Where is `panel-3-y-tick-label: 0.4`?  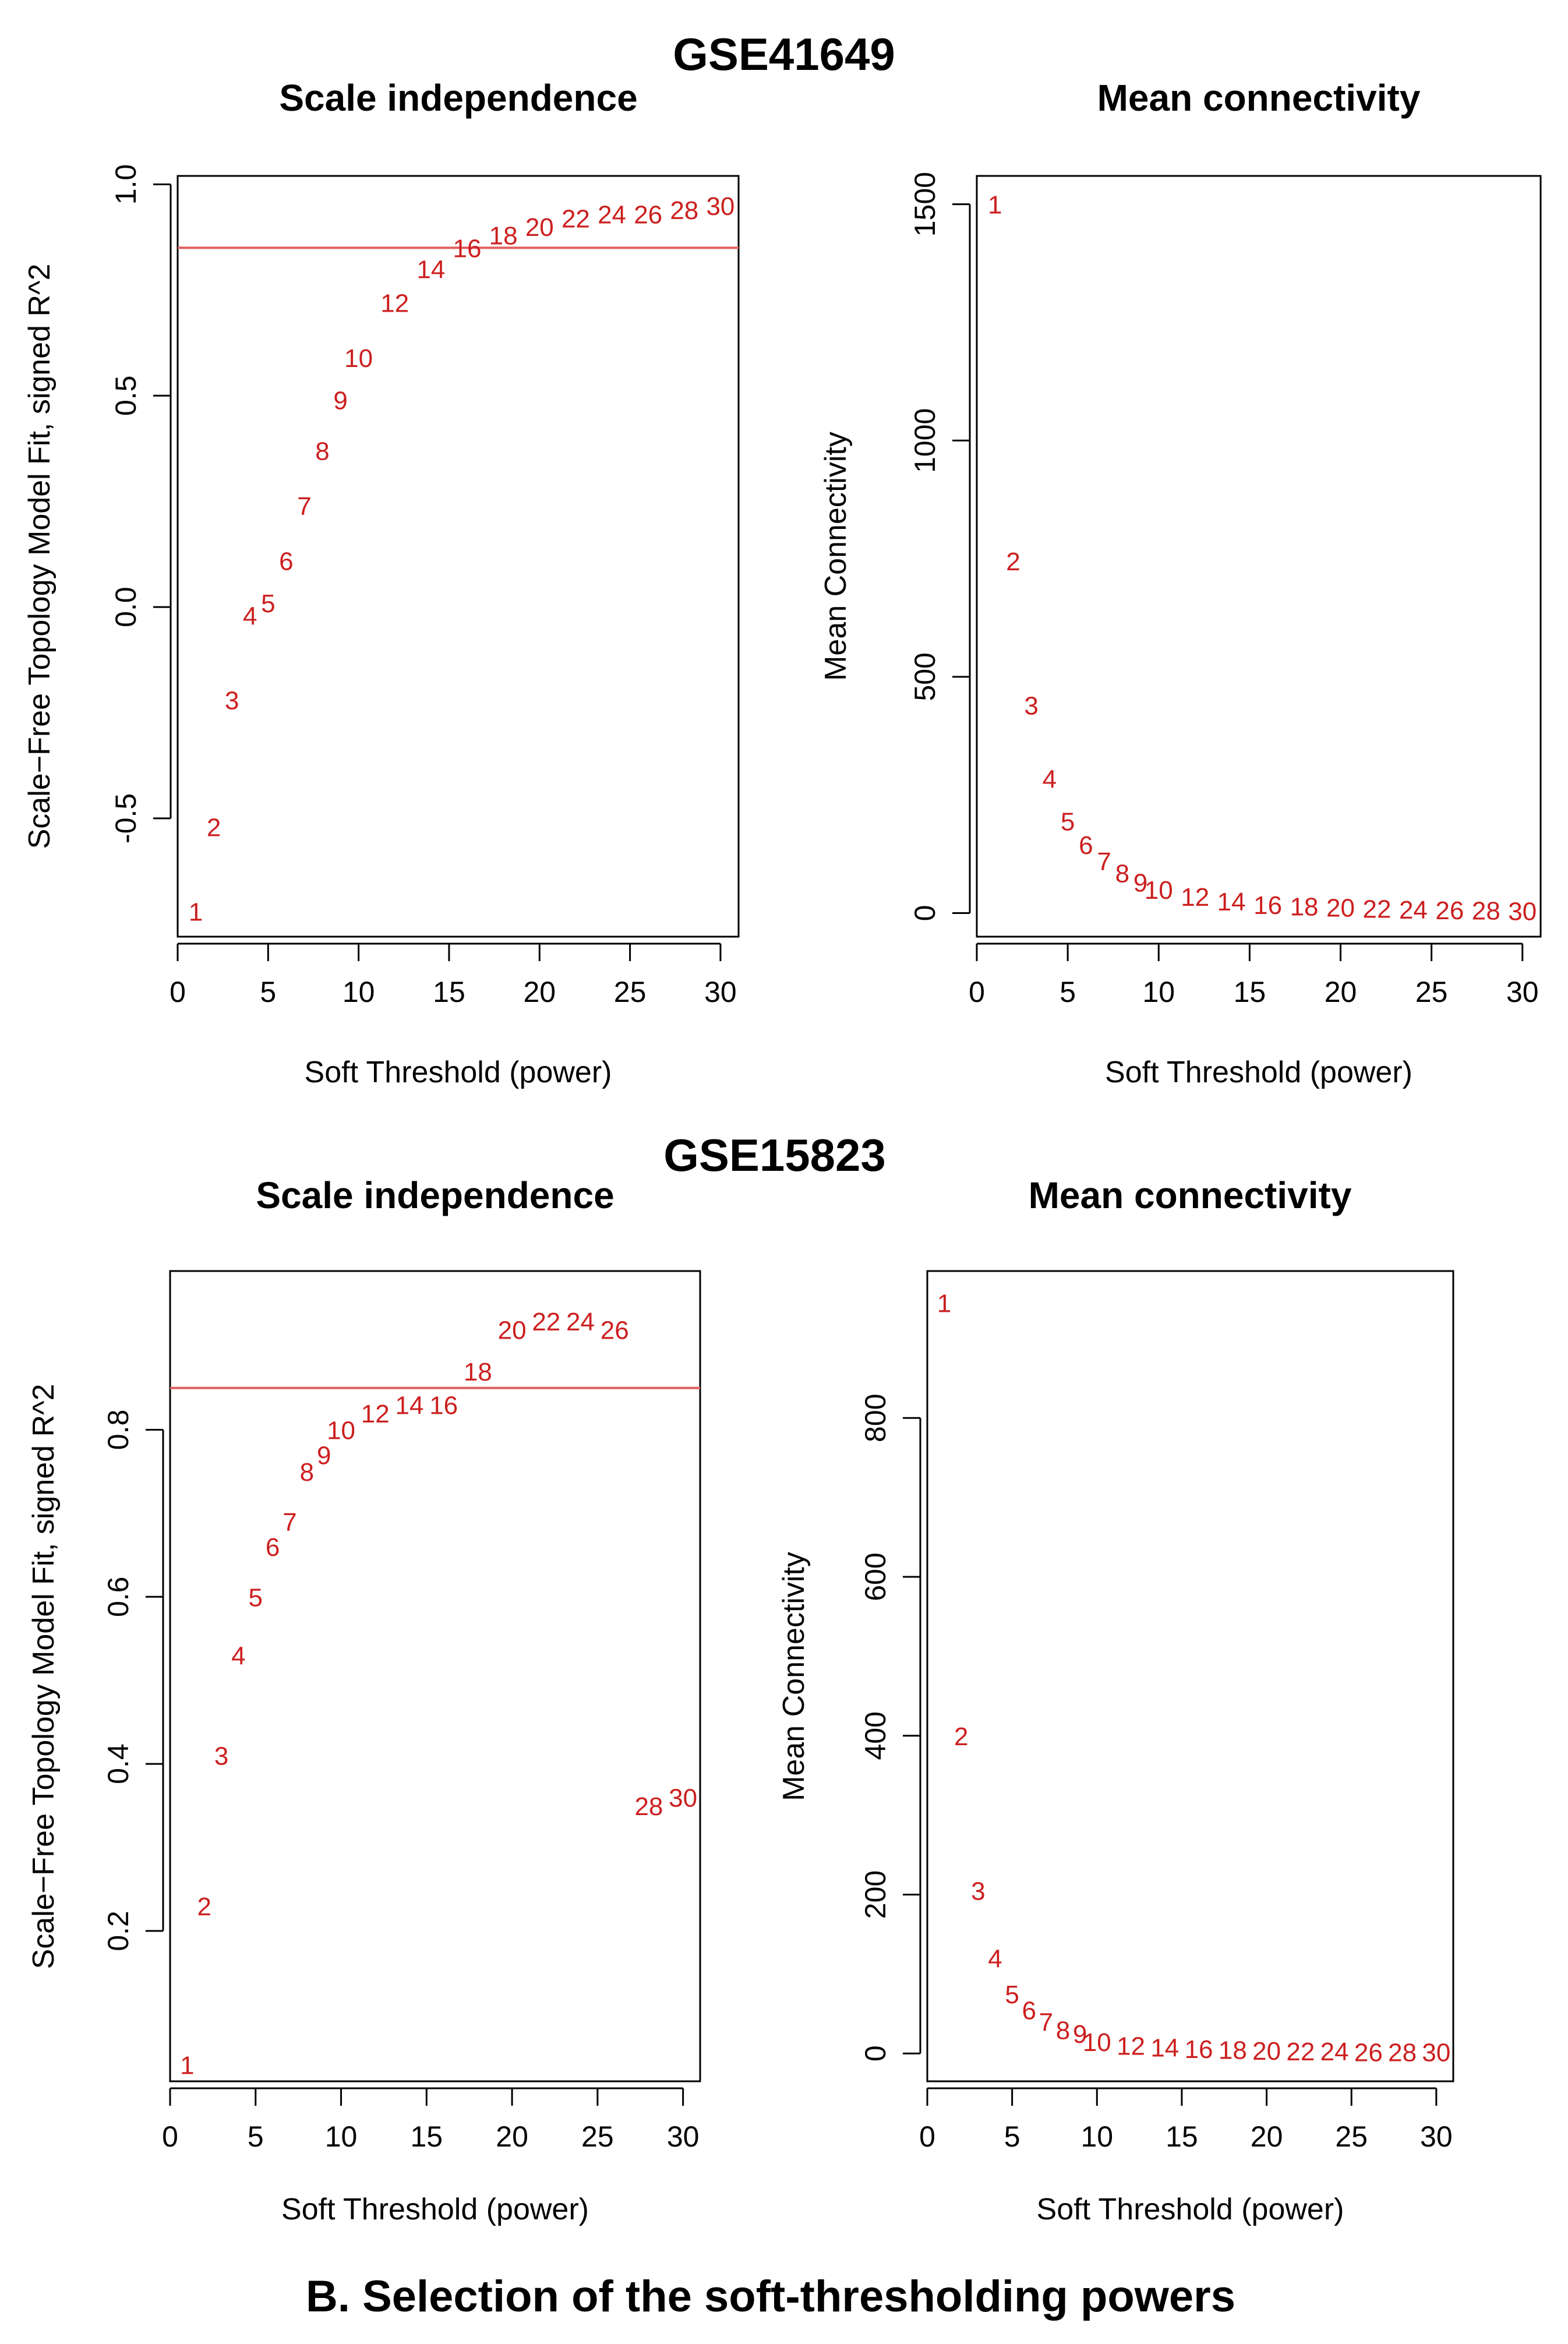
panel-3-y-tick-label: 0.4 is located at coordinates (119, 1763).